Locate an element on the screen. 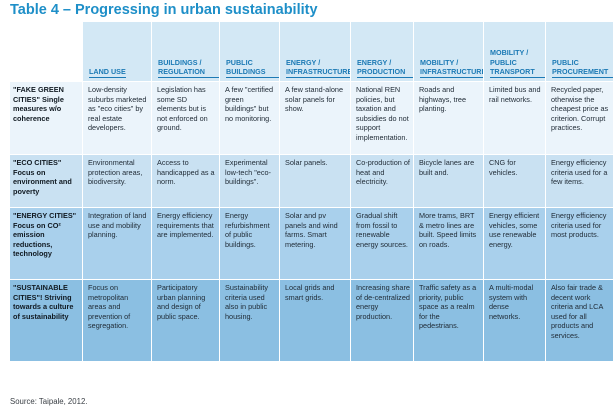 This screenshot has width=615, height=415. table-cell: Limited bus and rail networks. is located at coordinates (514, 118).